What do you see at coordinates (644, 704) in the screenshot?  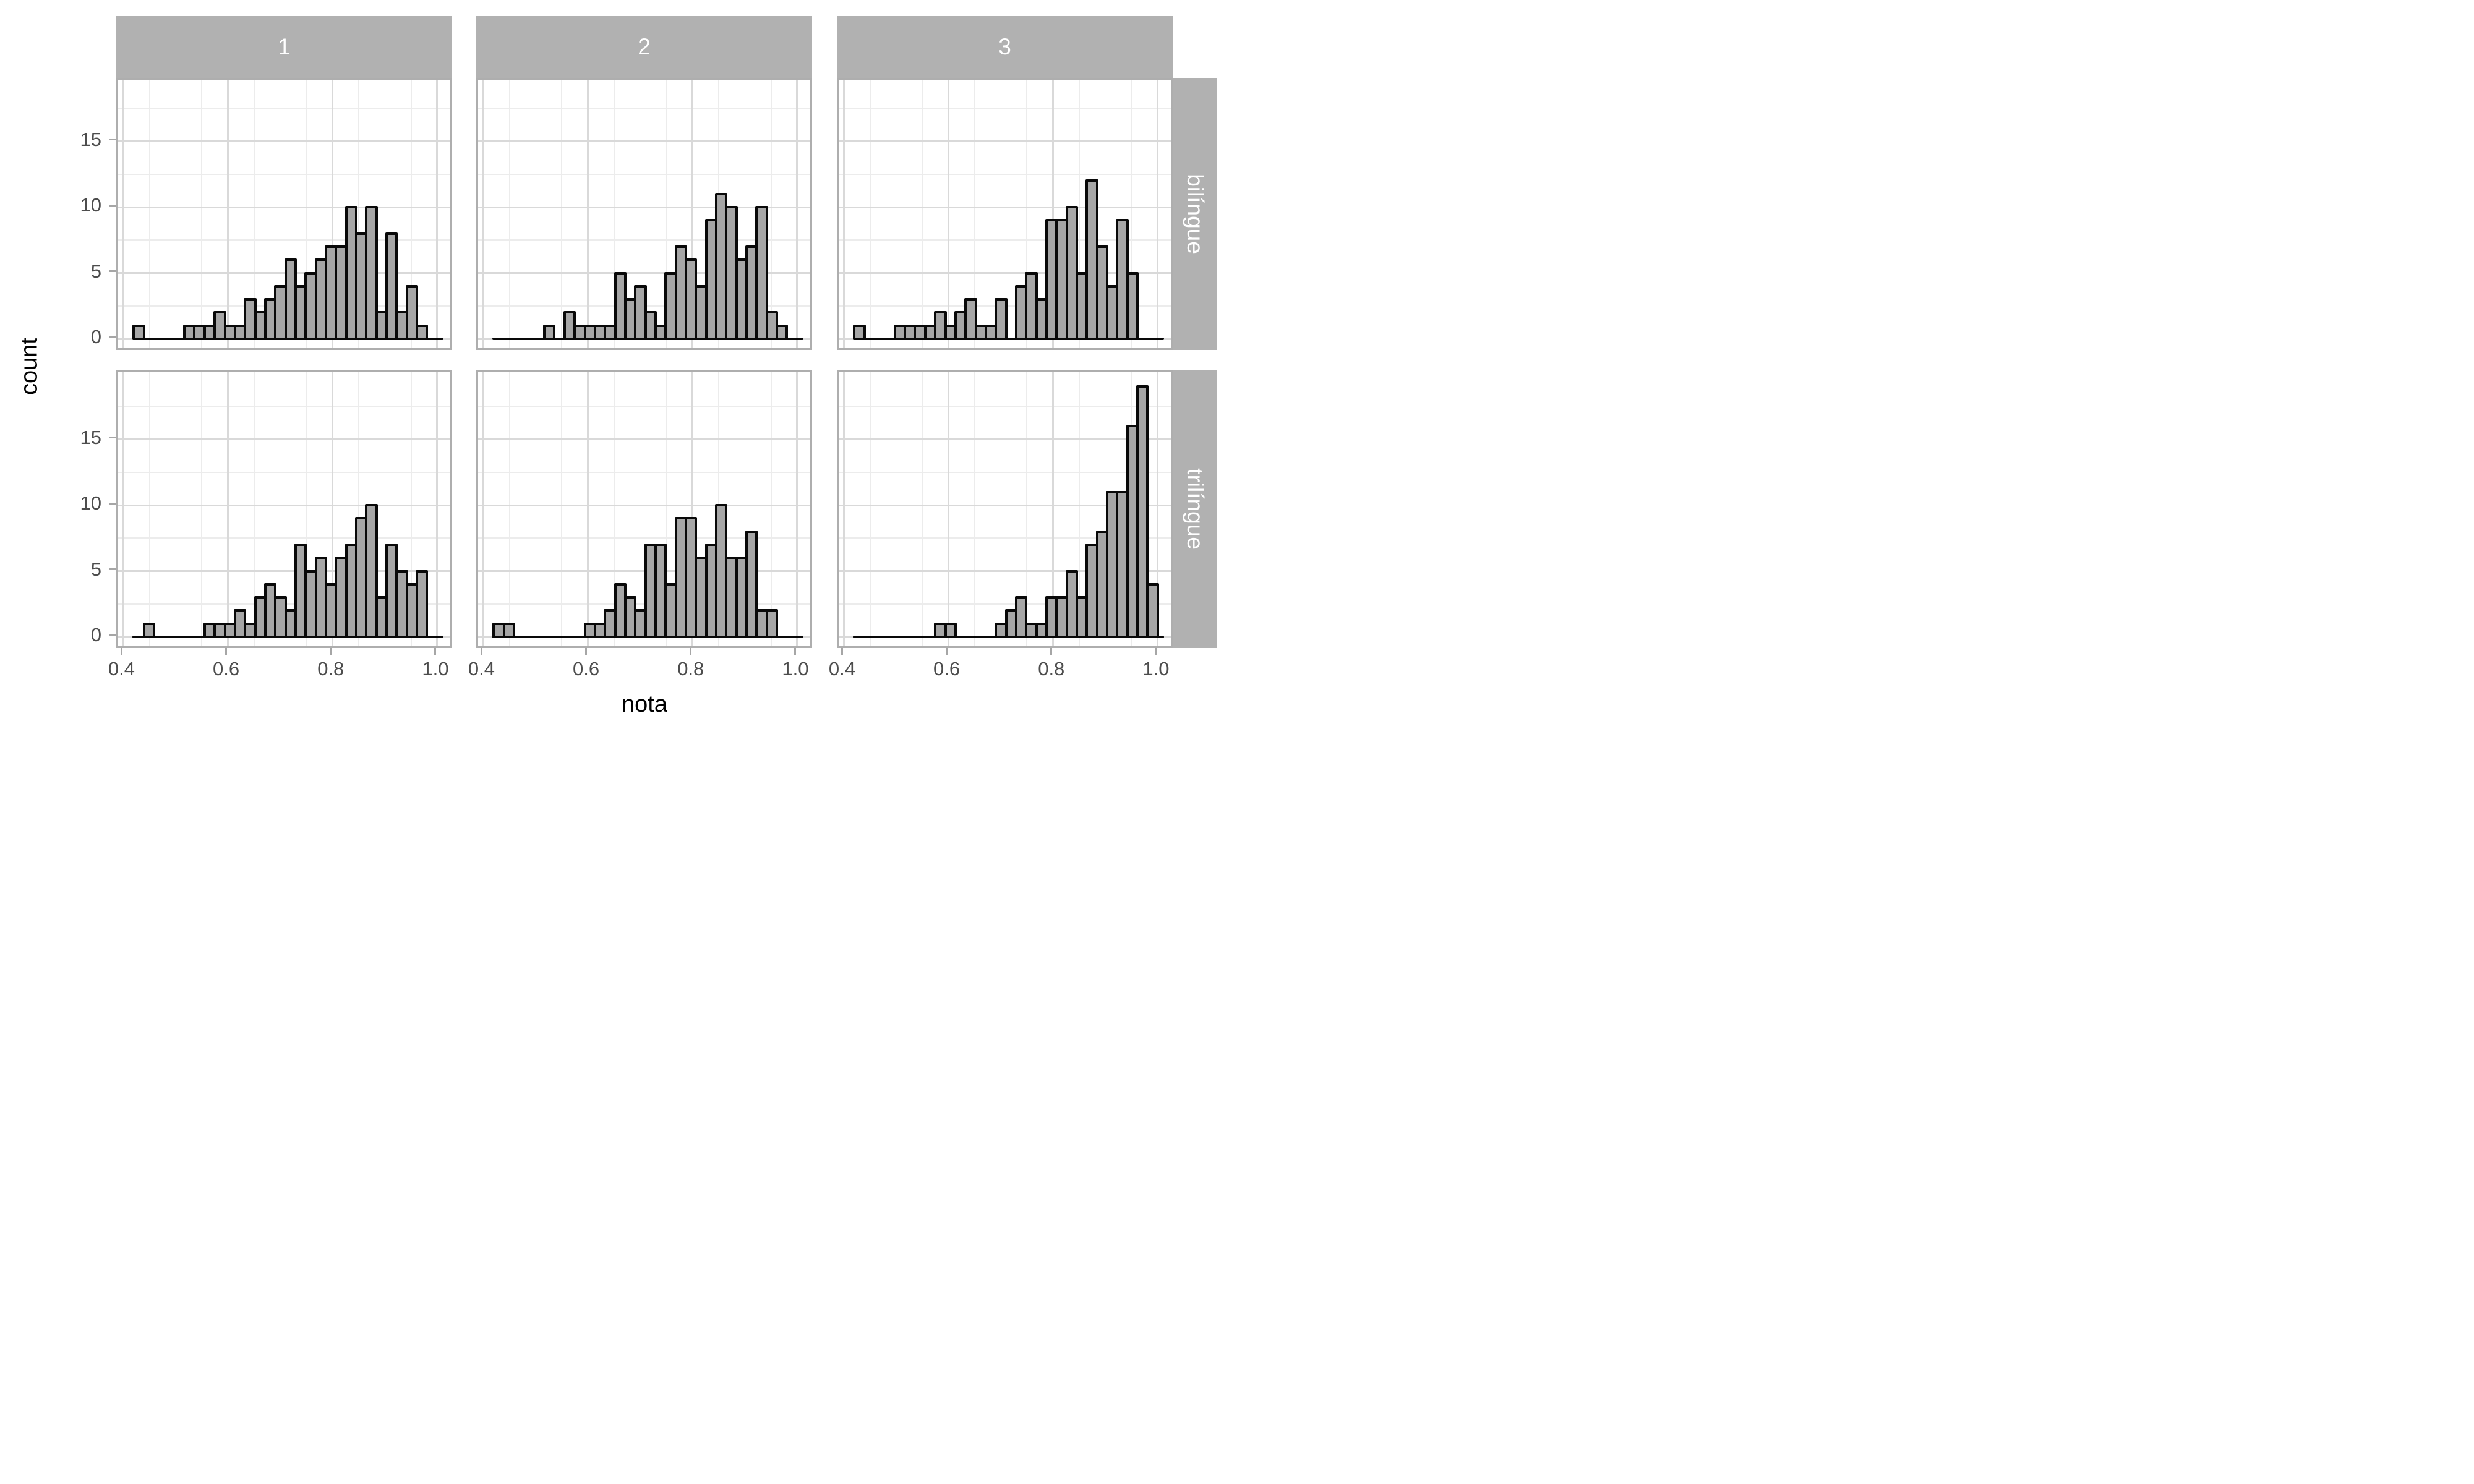 I see `x-axis-title: nota` at bounding box center [644, 704].